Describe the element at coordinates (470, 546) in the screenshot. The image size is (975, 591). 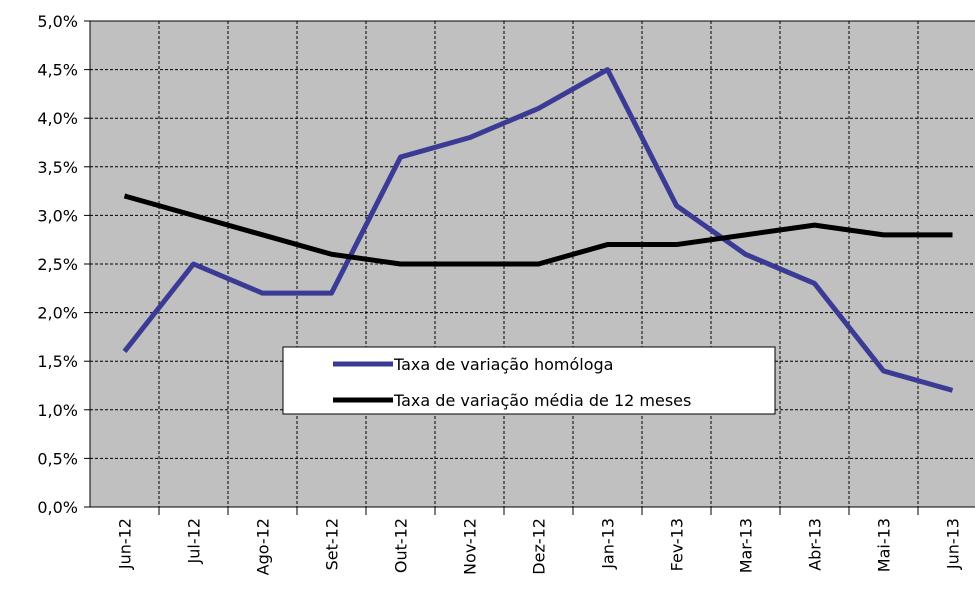
I see `x-tick-label: Nov-12` at that location.